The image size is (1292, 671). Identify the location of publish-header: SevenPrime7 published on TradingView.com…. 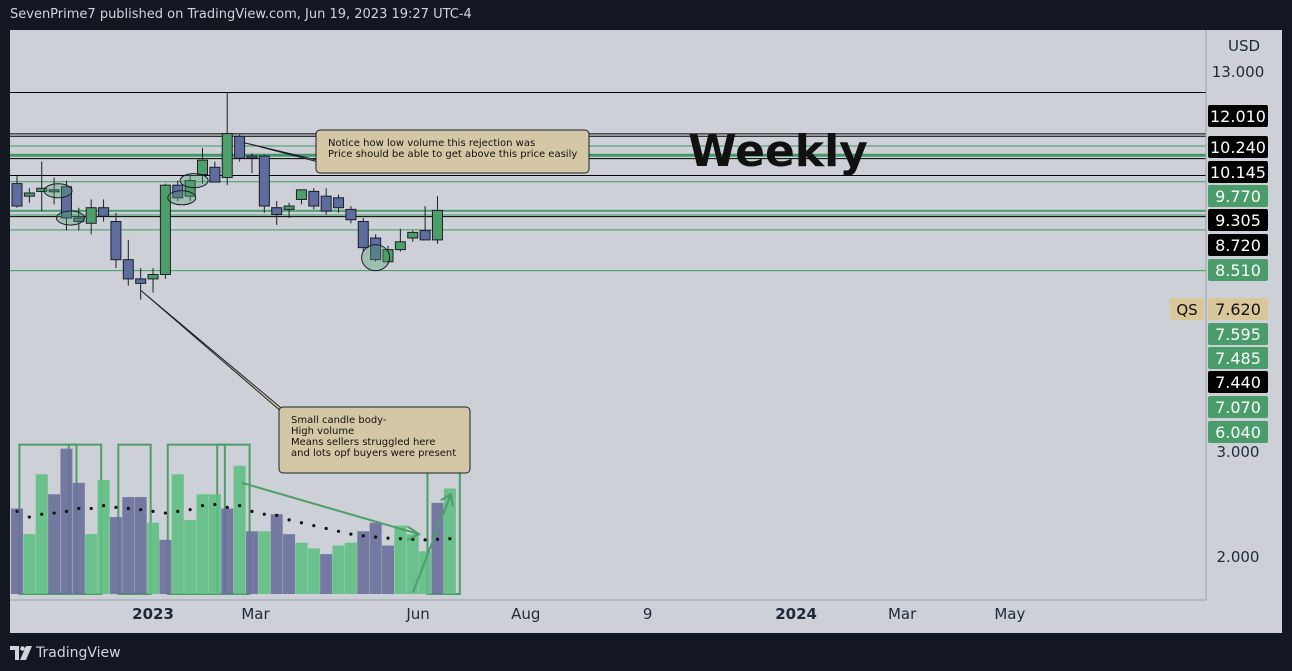
(646, 15).